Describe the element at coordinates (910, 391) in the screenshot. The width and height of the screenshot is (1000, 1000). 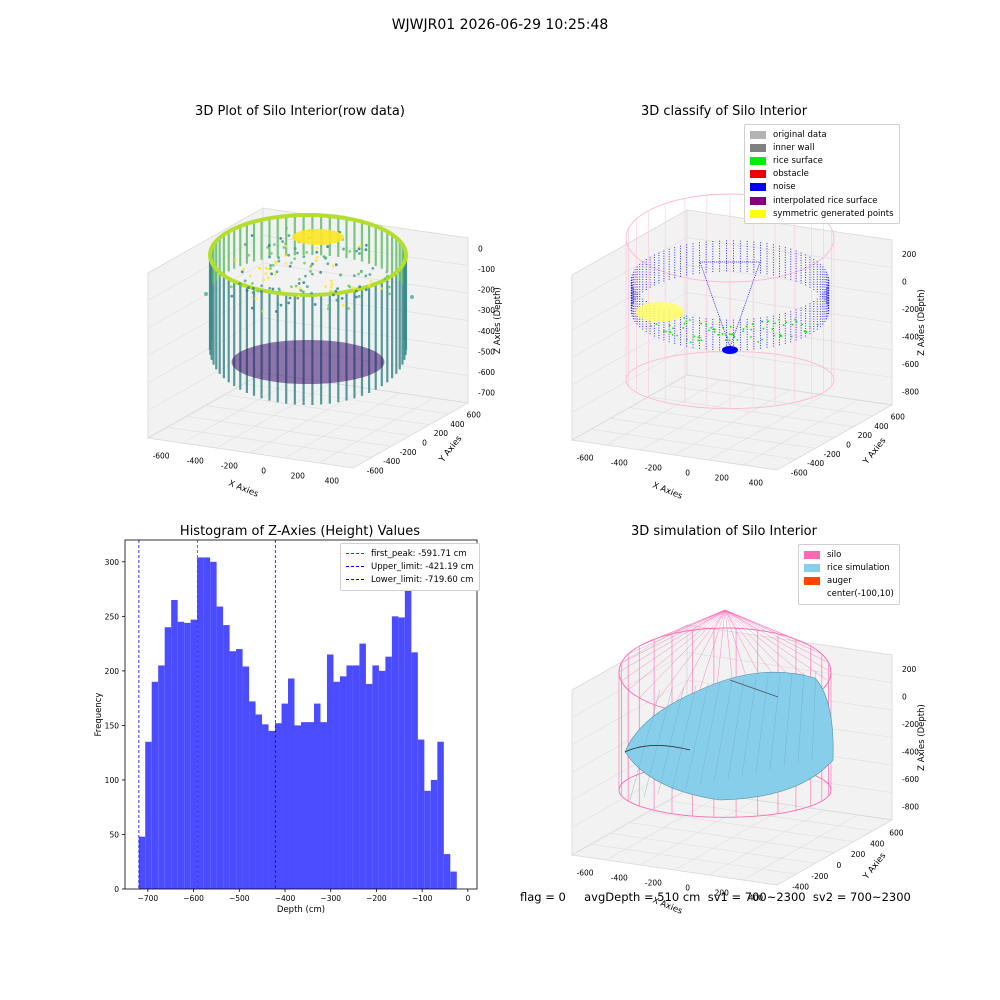
I see `z-tick-label: -800` at that location.